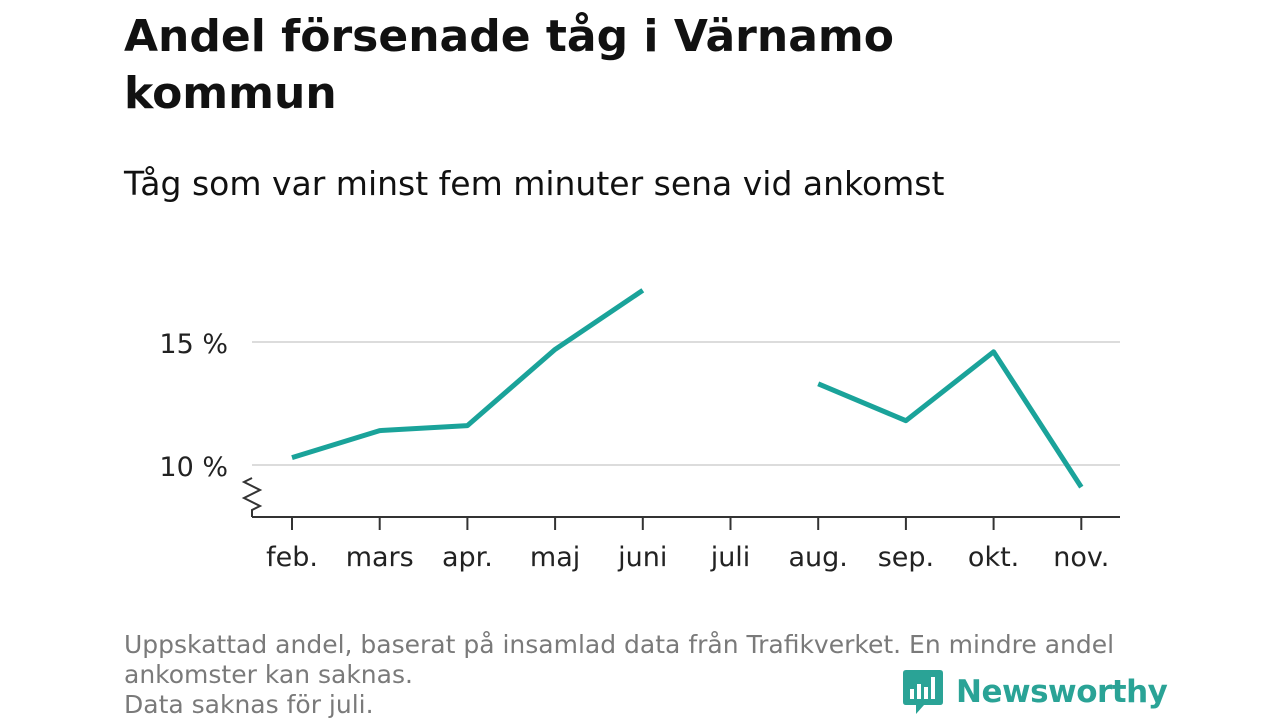 The height and width of the screenshot is (720, 1280). Describe the element at coordinates (730, 557) in the screenshot. I see `x-tick-label: juli` at that location.